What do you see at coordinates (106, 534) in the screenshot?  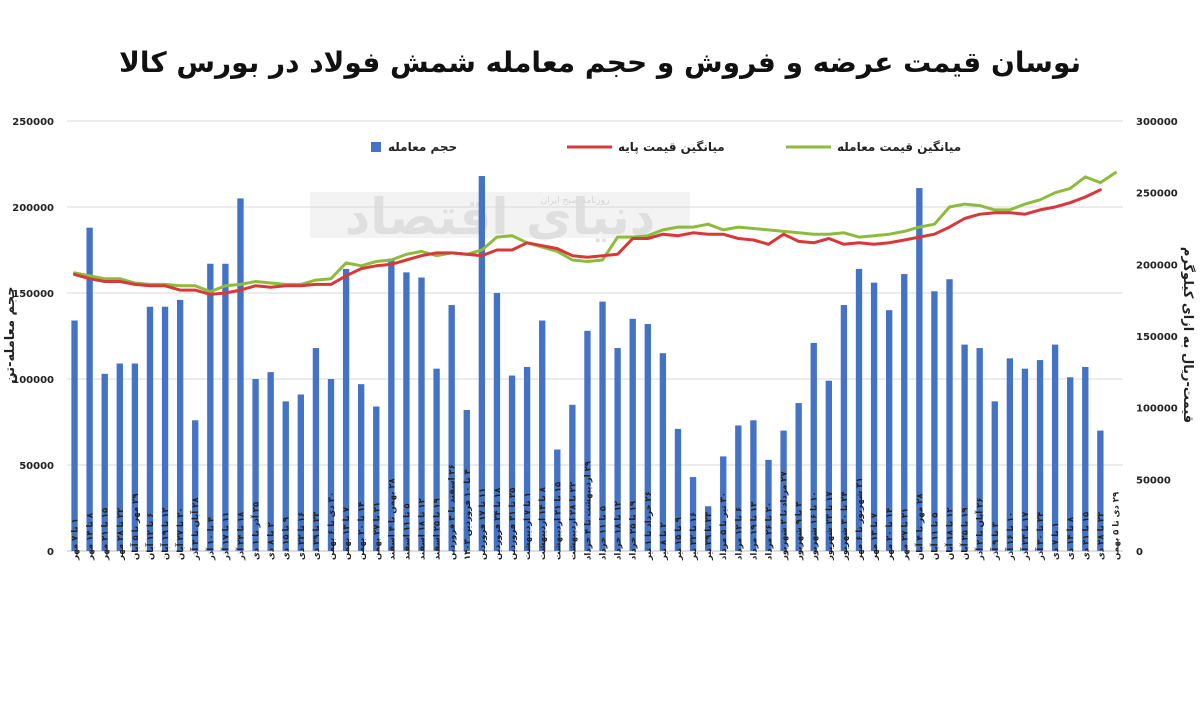 I see `x-tick-label: ۱۵ تا ۲۱ مهر` at bounding box center [106, 534].